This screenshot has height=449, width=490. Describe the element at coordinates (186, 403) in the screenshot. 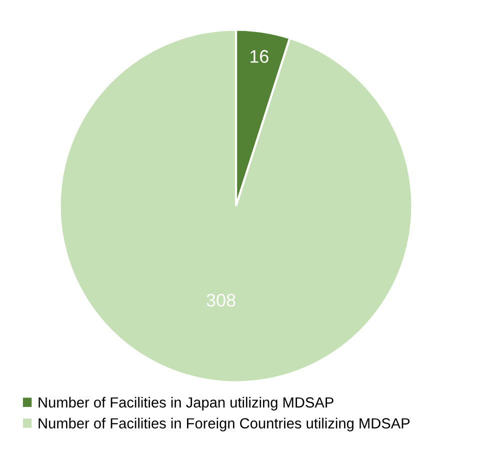

I see `legend-label: Number of Facilities in Japan utilizing MDSAP` at that location.